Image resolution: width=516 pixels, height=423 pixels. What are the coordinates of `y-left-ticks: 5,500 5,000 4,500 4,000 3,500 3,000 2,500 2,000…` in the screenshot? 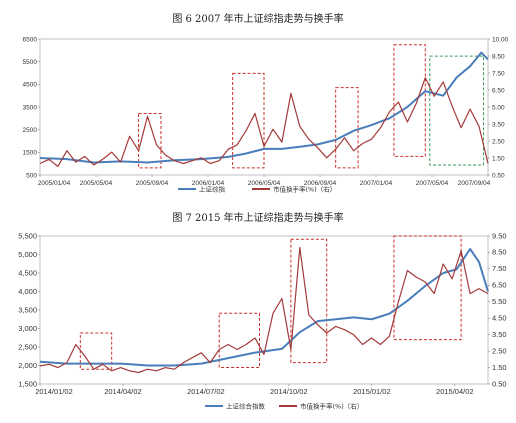 It's located at (29, 309).